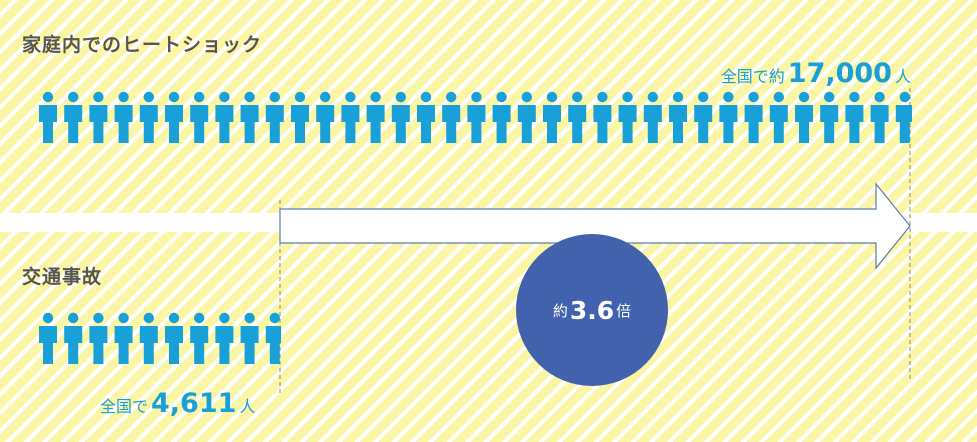  I want to click on ratio-prefix: 約, so click(560, 310).